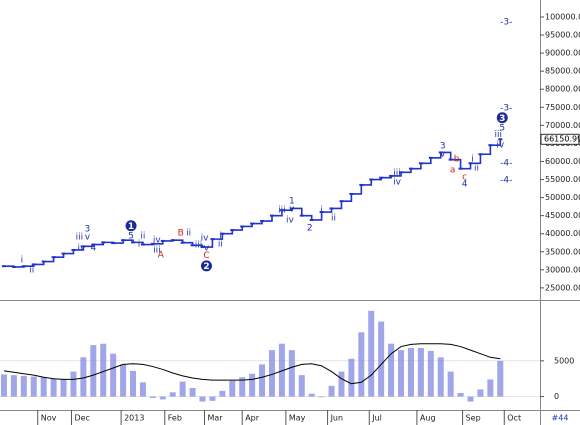 The image size is (580, 425). What do you see at coordinates (134, 418) in the screenshot?
I see `x-tick-label: 2013` at bounding box center [134, 418].